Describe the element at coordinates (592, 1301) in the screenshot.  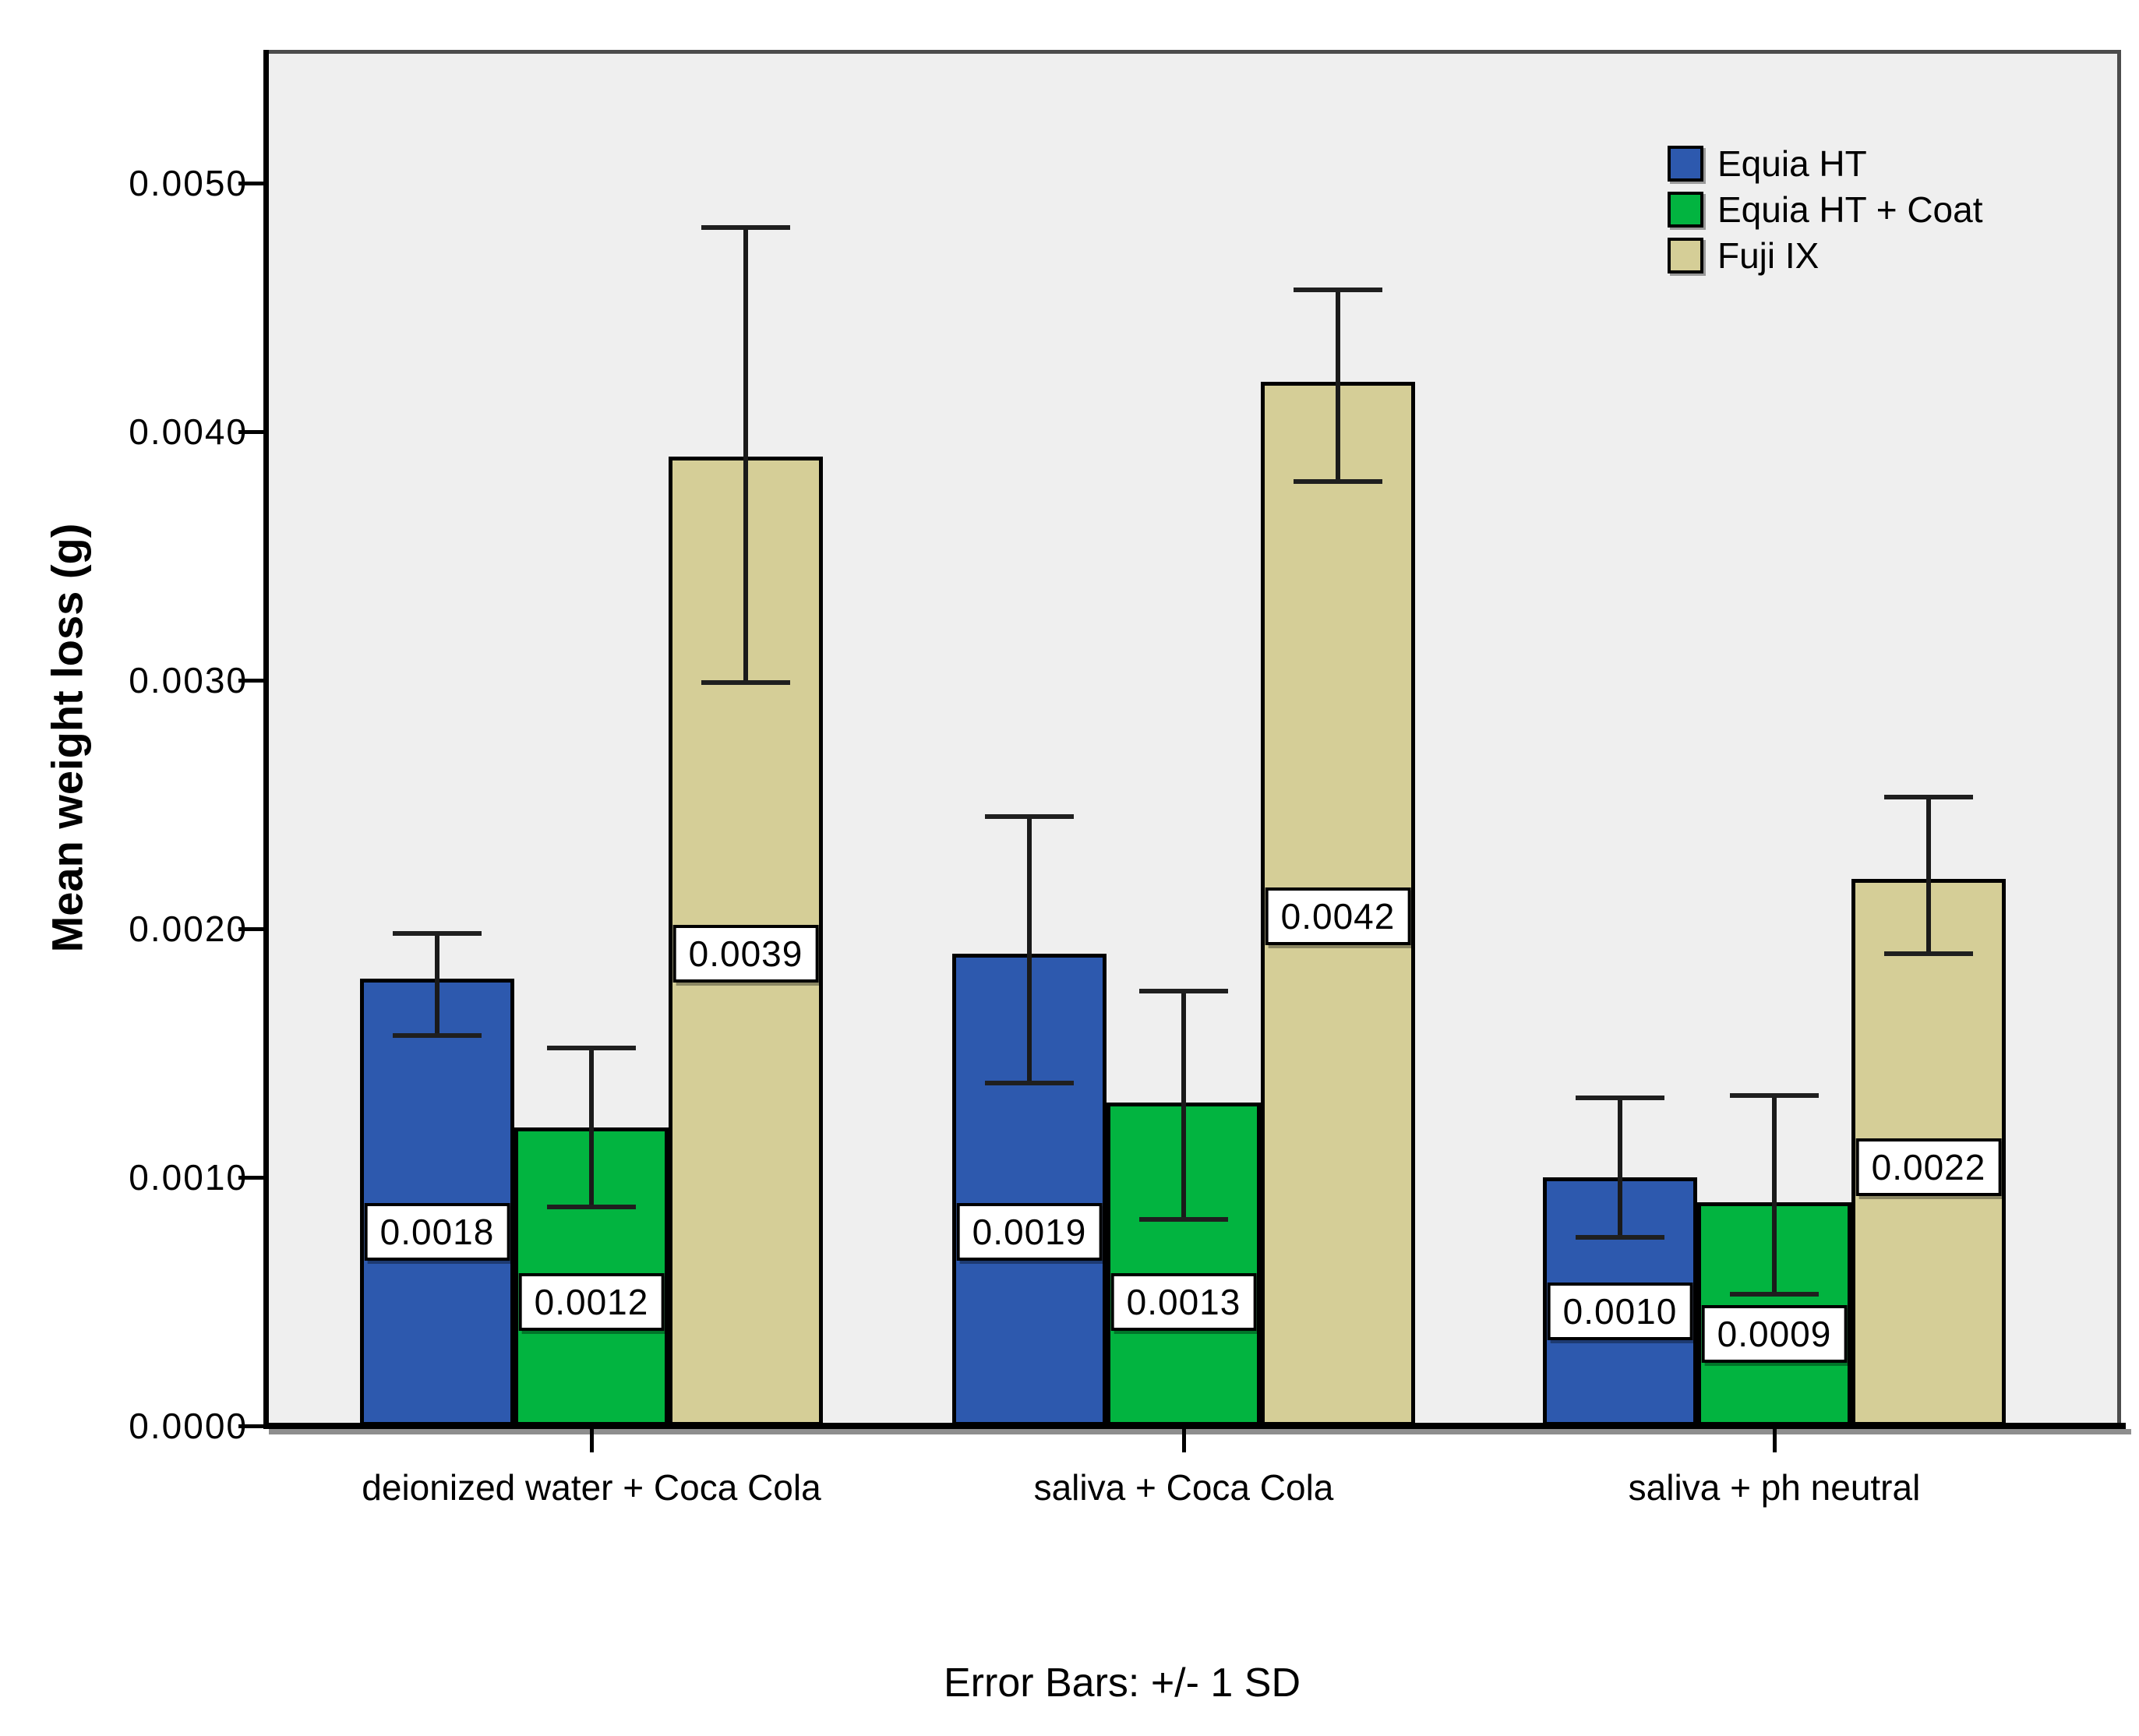
I see `bar-value-label: 0.0012` at that location.